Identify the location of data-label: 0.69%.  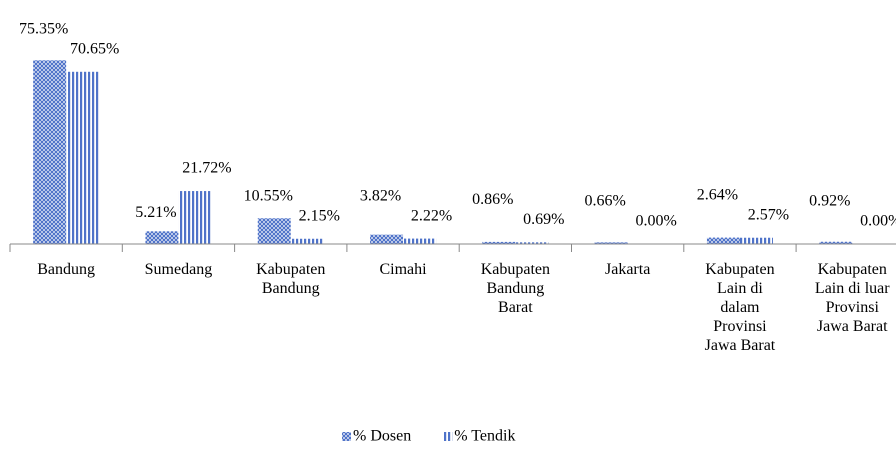
(543, 219).